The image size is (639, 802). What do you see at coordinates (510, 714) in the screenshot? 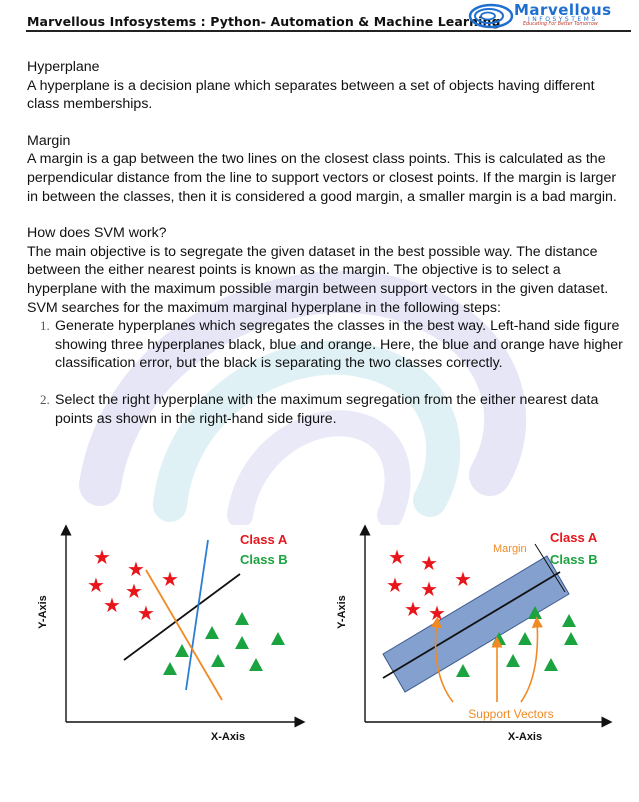
I see `support-vectors-label: Support Vectors` at bounding box center [510, 714].